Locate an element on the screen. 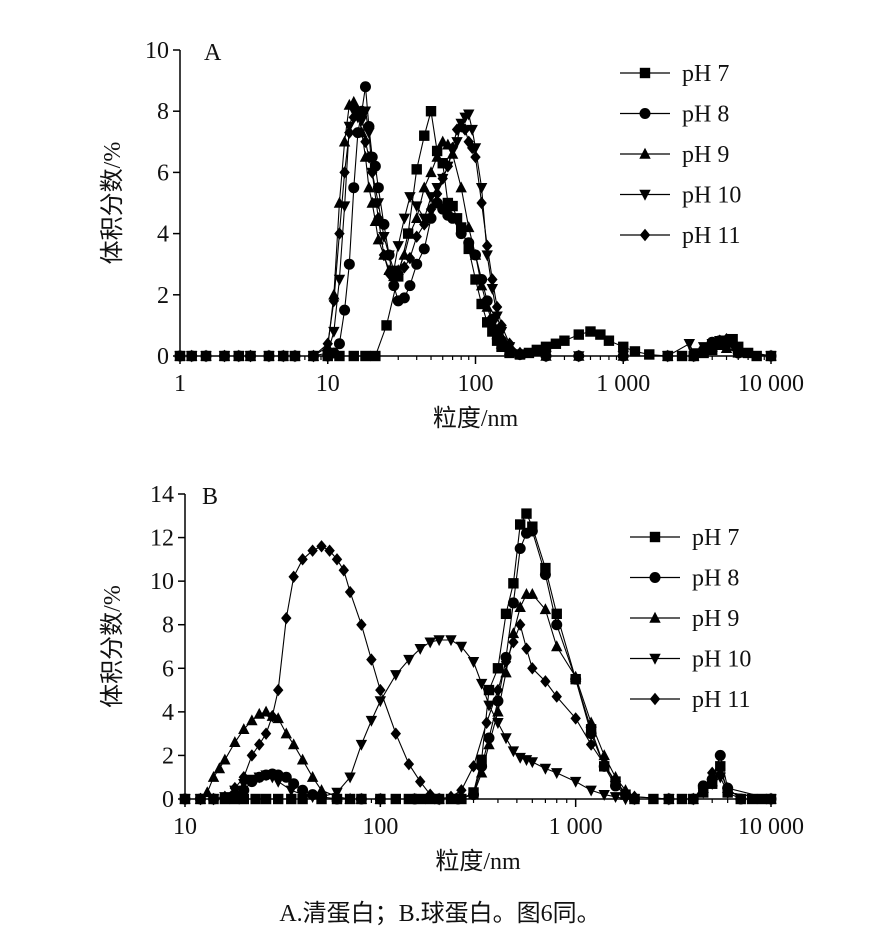  legend-entry: pH 7 is located at coordinates (684, 538).